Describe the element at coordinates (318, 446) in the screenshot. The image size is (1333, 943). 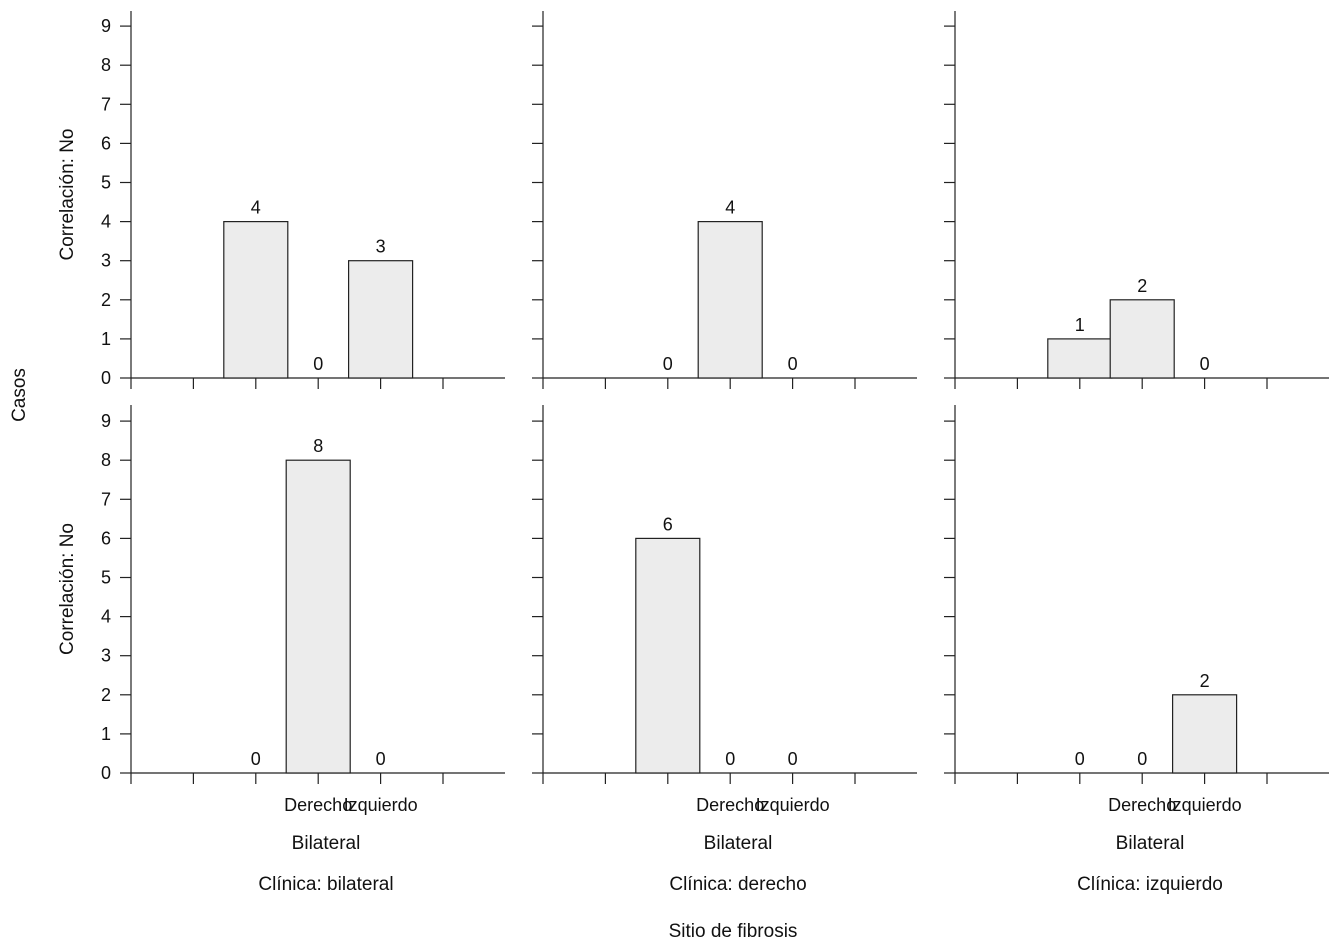
I see `data-label: 8` at that location.